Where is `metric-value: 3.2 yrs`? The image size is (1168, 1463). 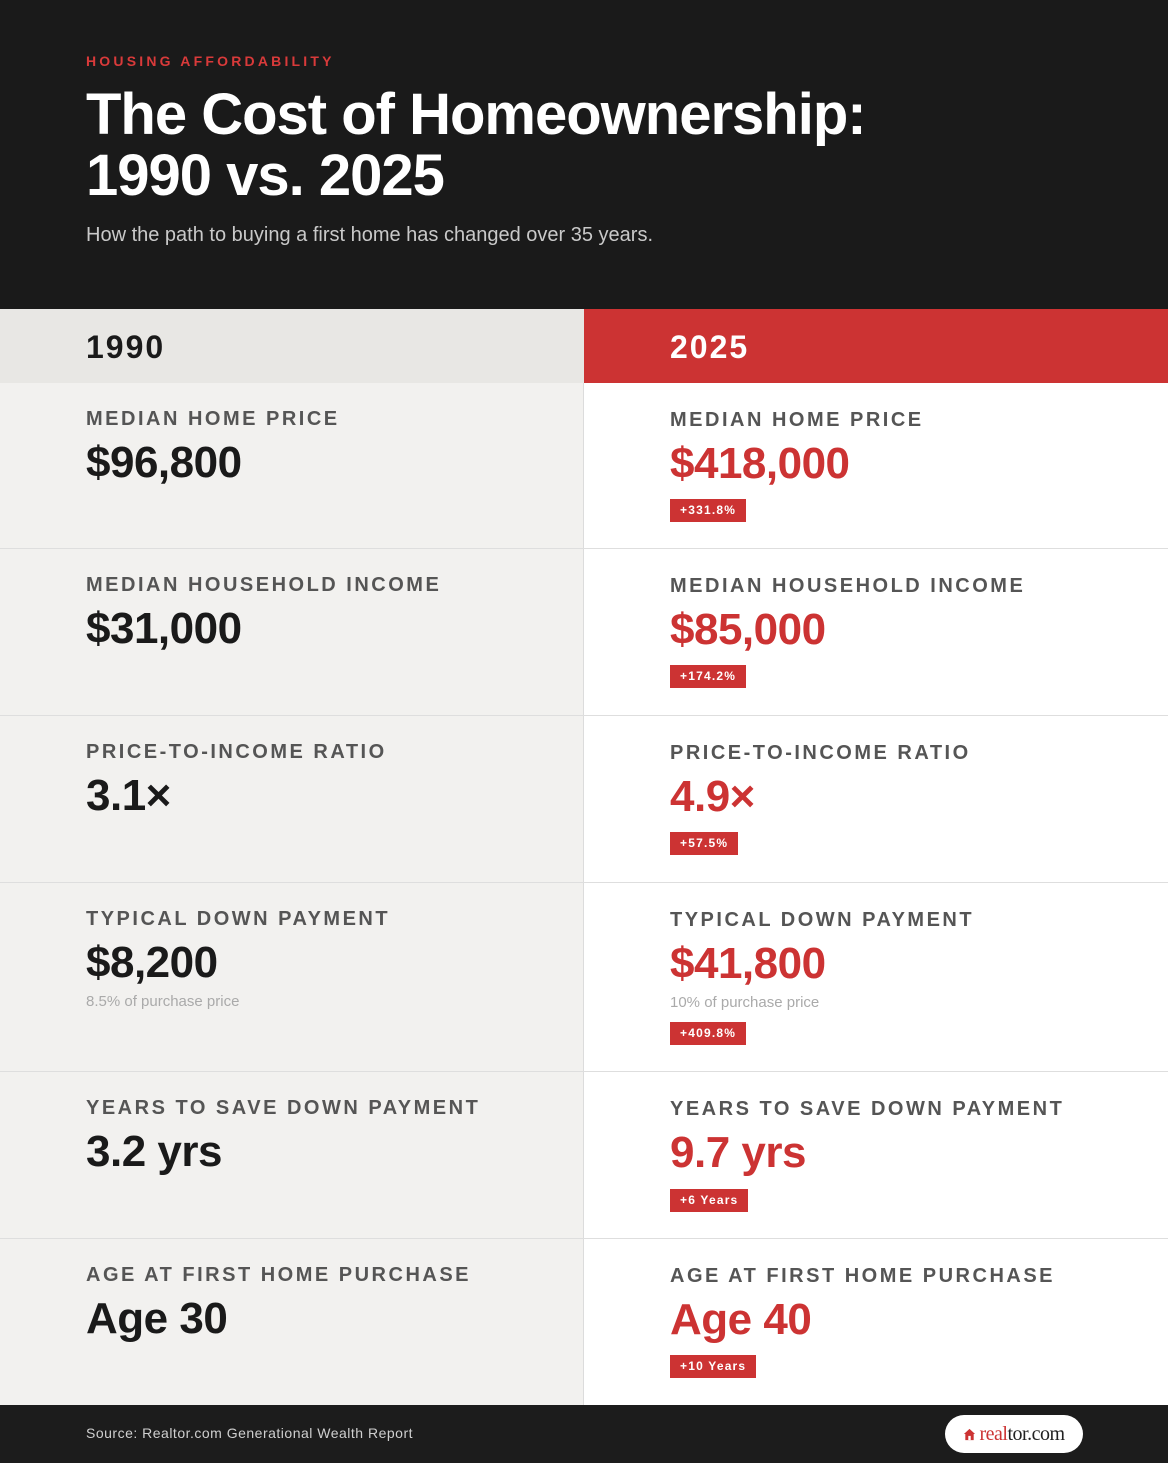
metric-value: 3.2 yrs is located at coordinates (154, 1151).